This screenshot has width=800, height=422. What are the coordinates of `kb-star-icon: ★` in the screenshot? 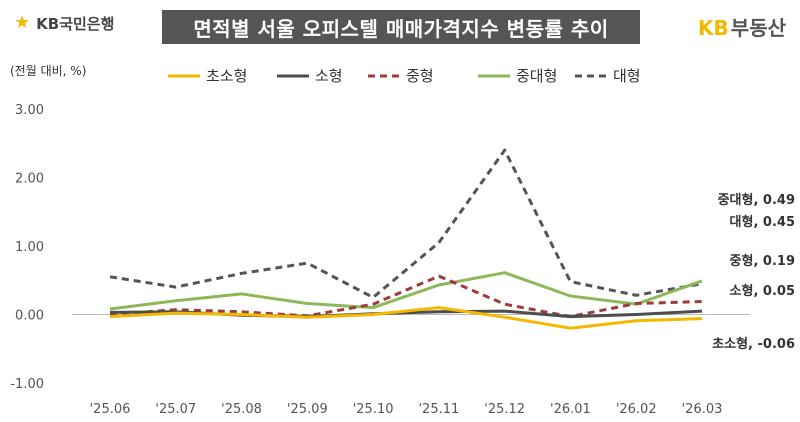 It's located at (22, 22).